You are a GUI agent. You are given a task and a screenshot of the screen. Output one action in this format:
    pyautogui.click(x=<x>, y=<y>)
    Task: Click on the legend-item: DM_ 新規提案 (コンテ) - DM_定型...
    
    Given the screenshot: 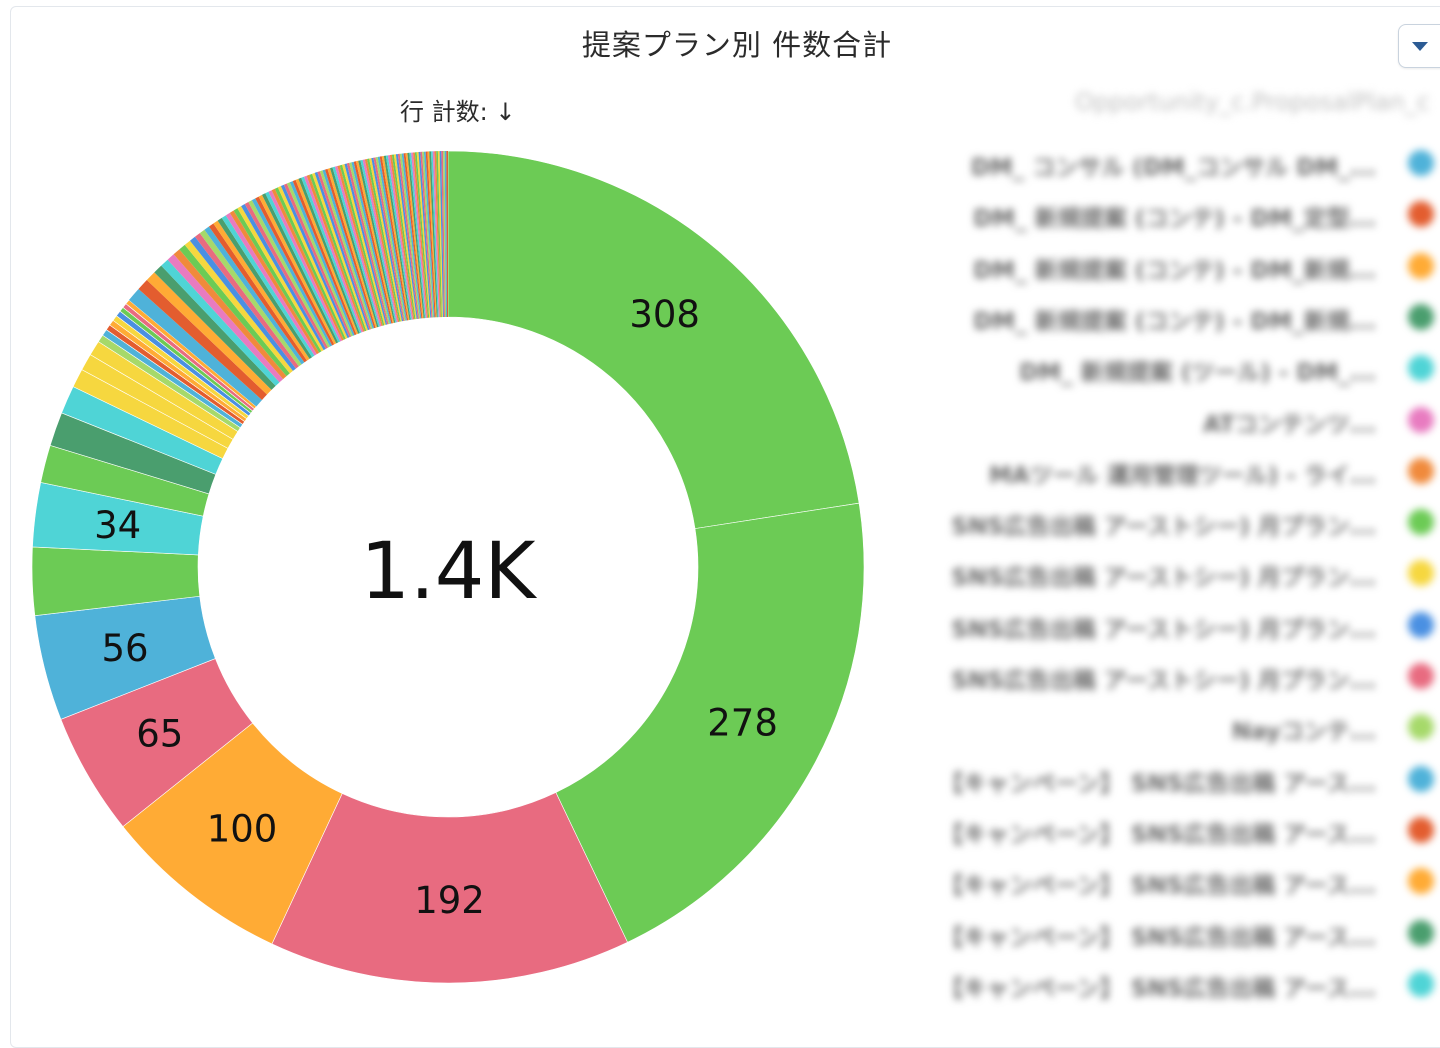 What is the action you would take?
    pyautogui.click(x=1160, y=213)
    